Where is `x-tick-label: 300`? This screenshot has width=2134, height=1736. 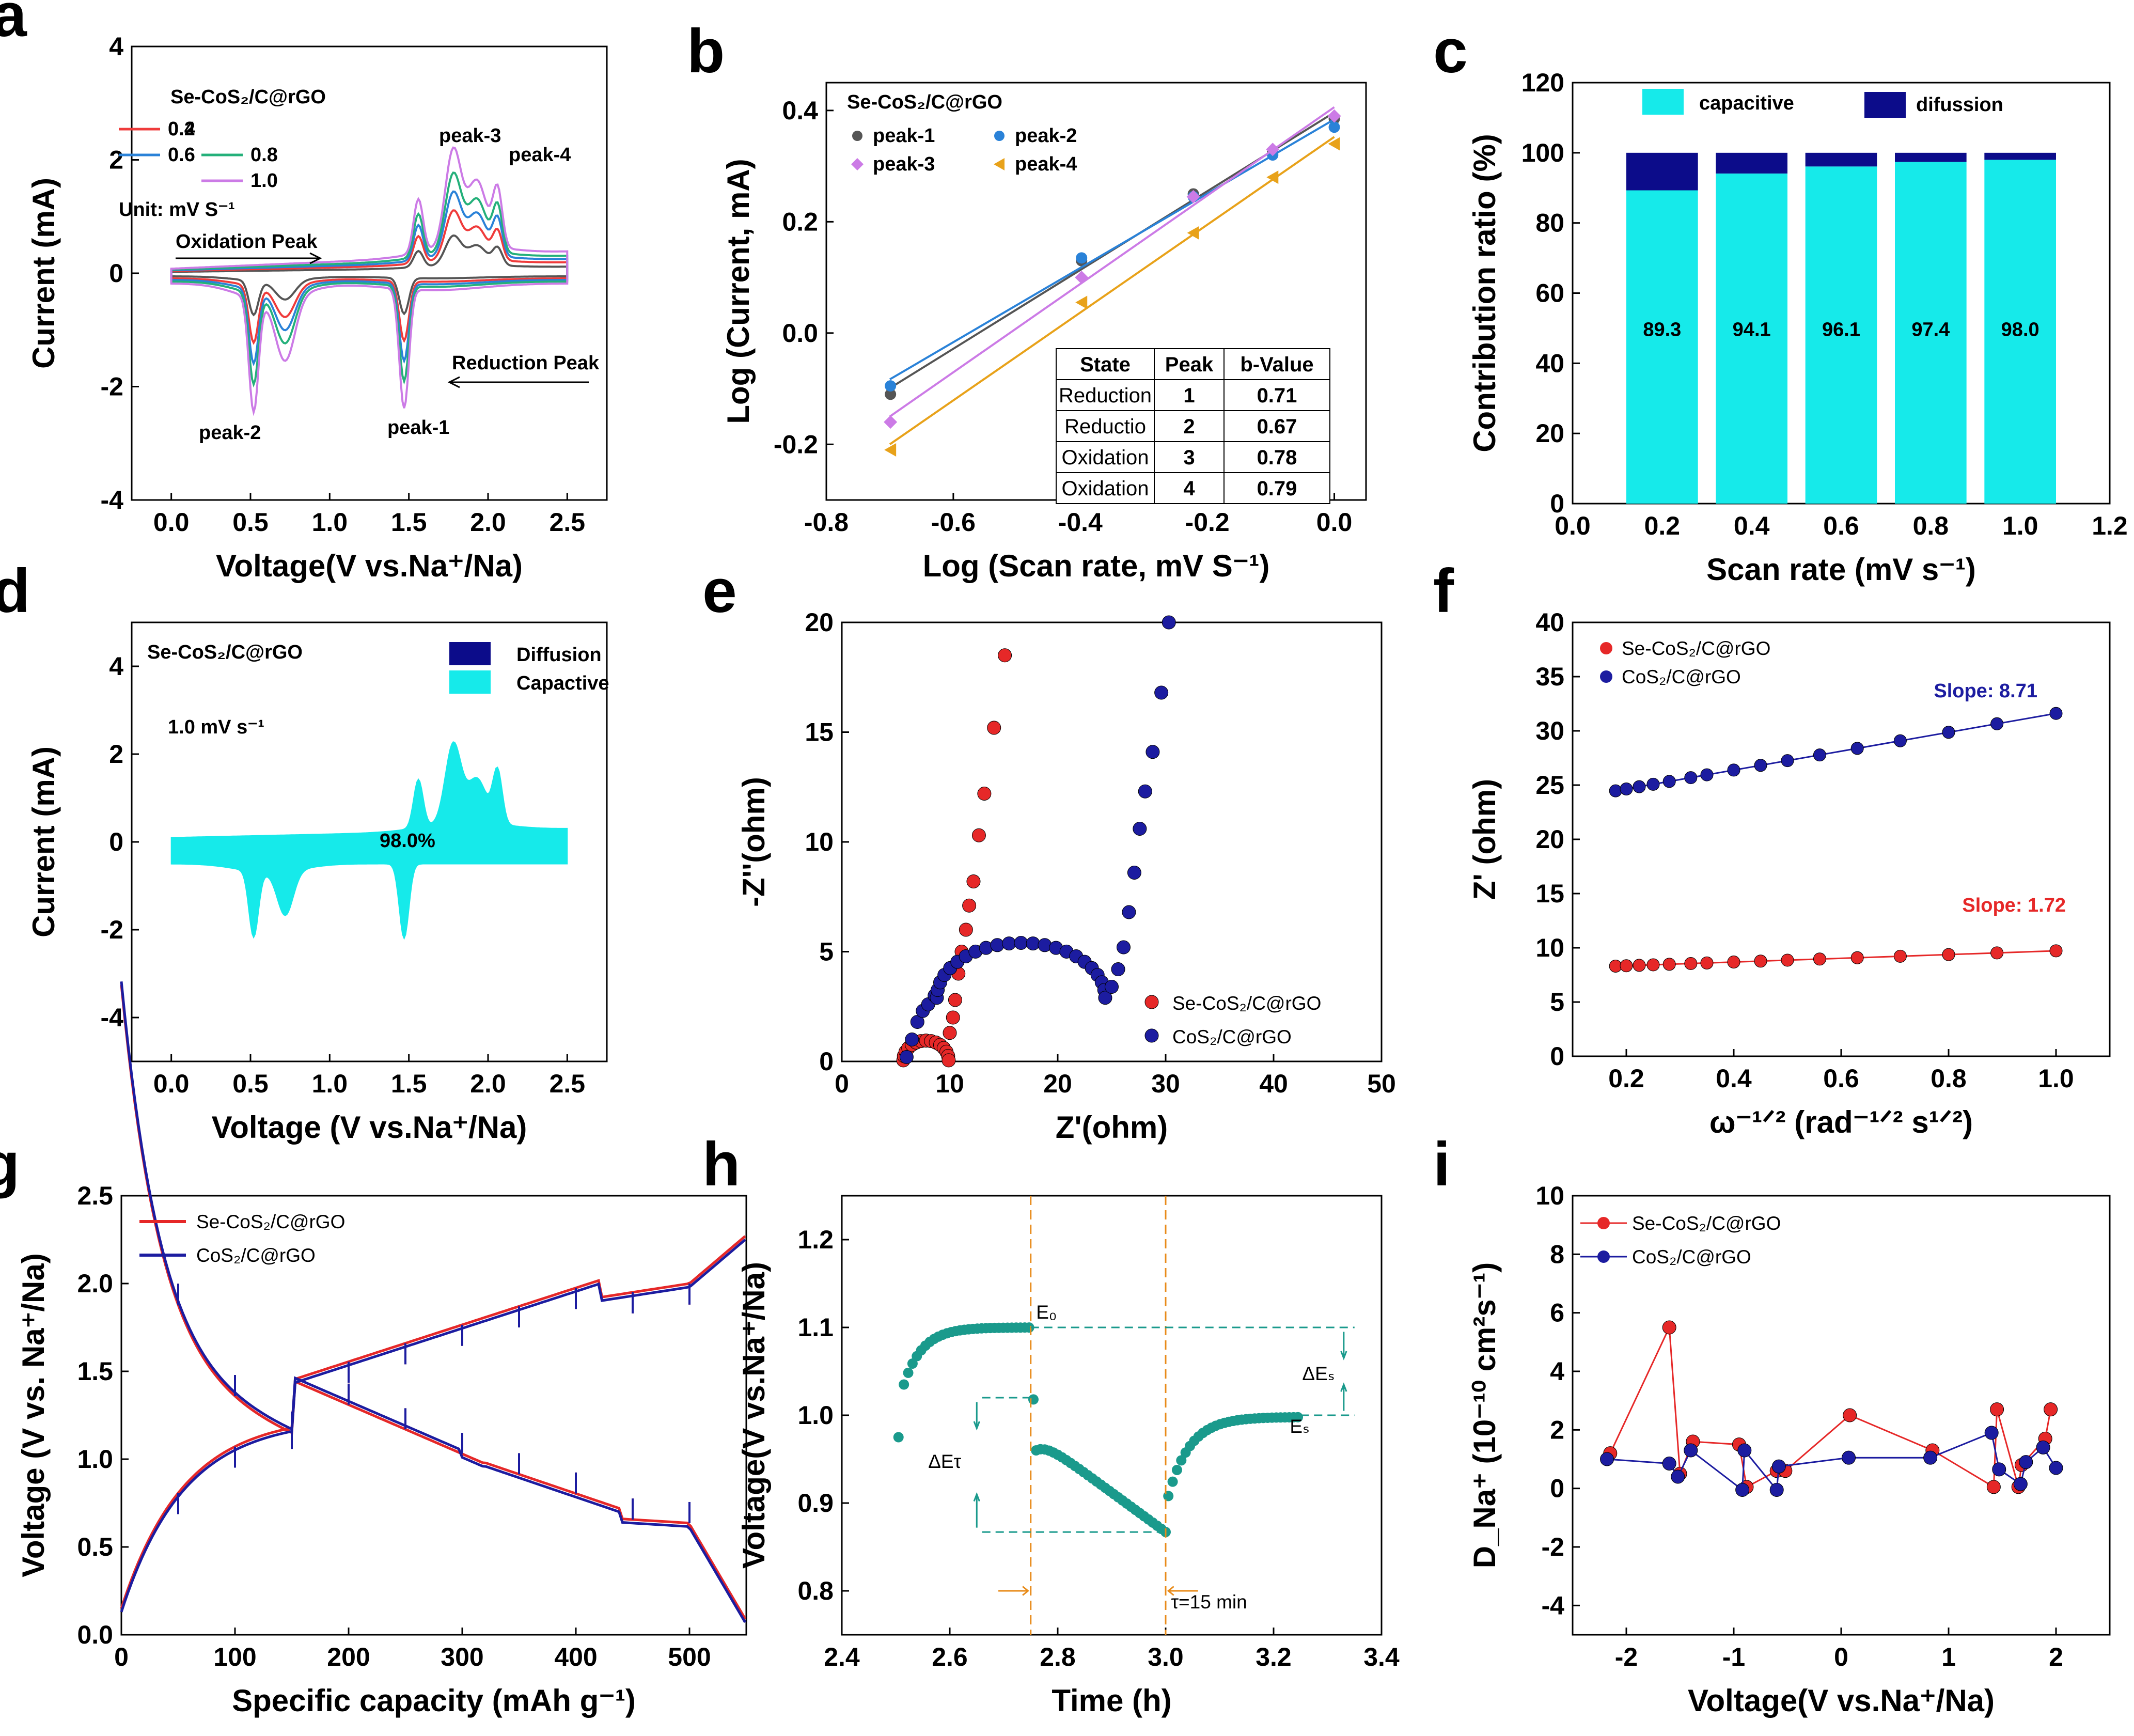 x-tick-label: 300 is located at coordinates (462, 1657).